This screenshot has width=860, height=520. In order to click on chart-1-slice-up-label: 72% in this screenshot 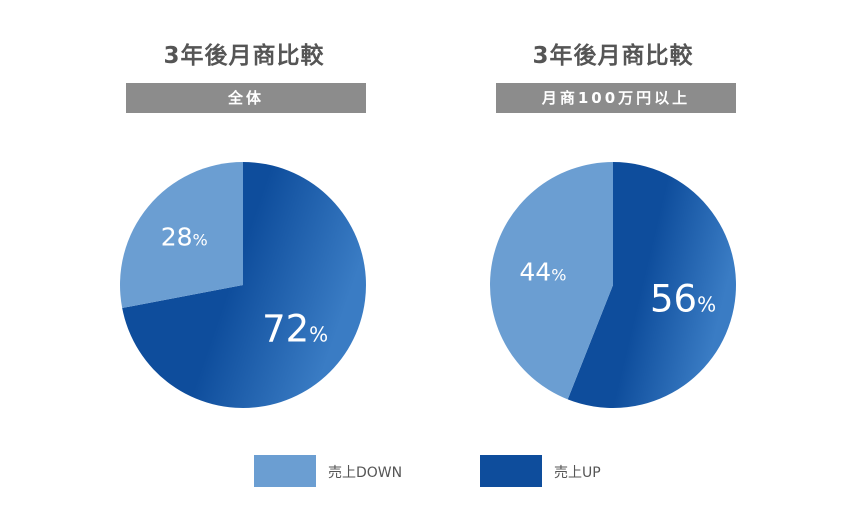, I will do `click(295, 328)`.